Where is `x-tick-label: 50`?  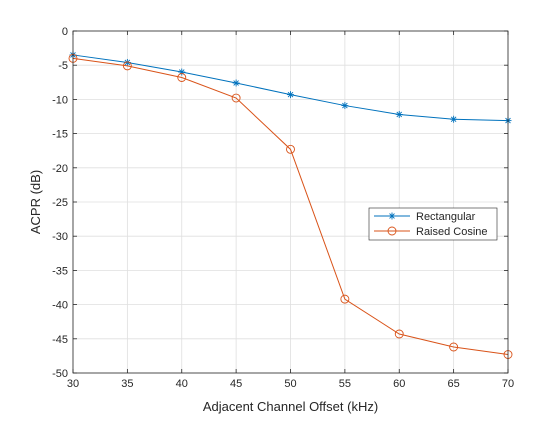 x-tick-label: 50 is located at coordinates (290, 384).